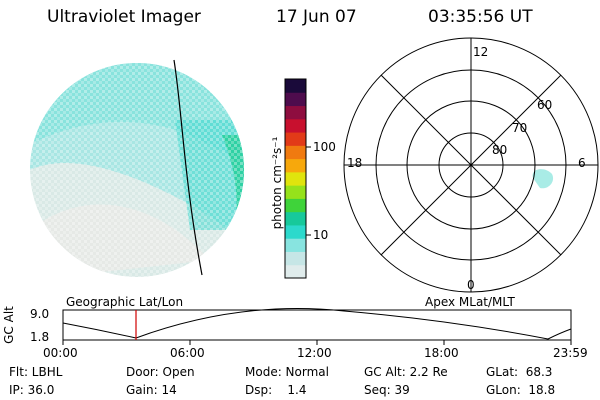  I want to click on info-gcalt: GC Alt: 2.2 Re, so click(406, 372).